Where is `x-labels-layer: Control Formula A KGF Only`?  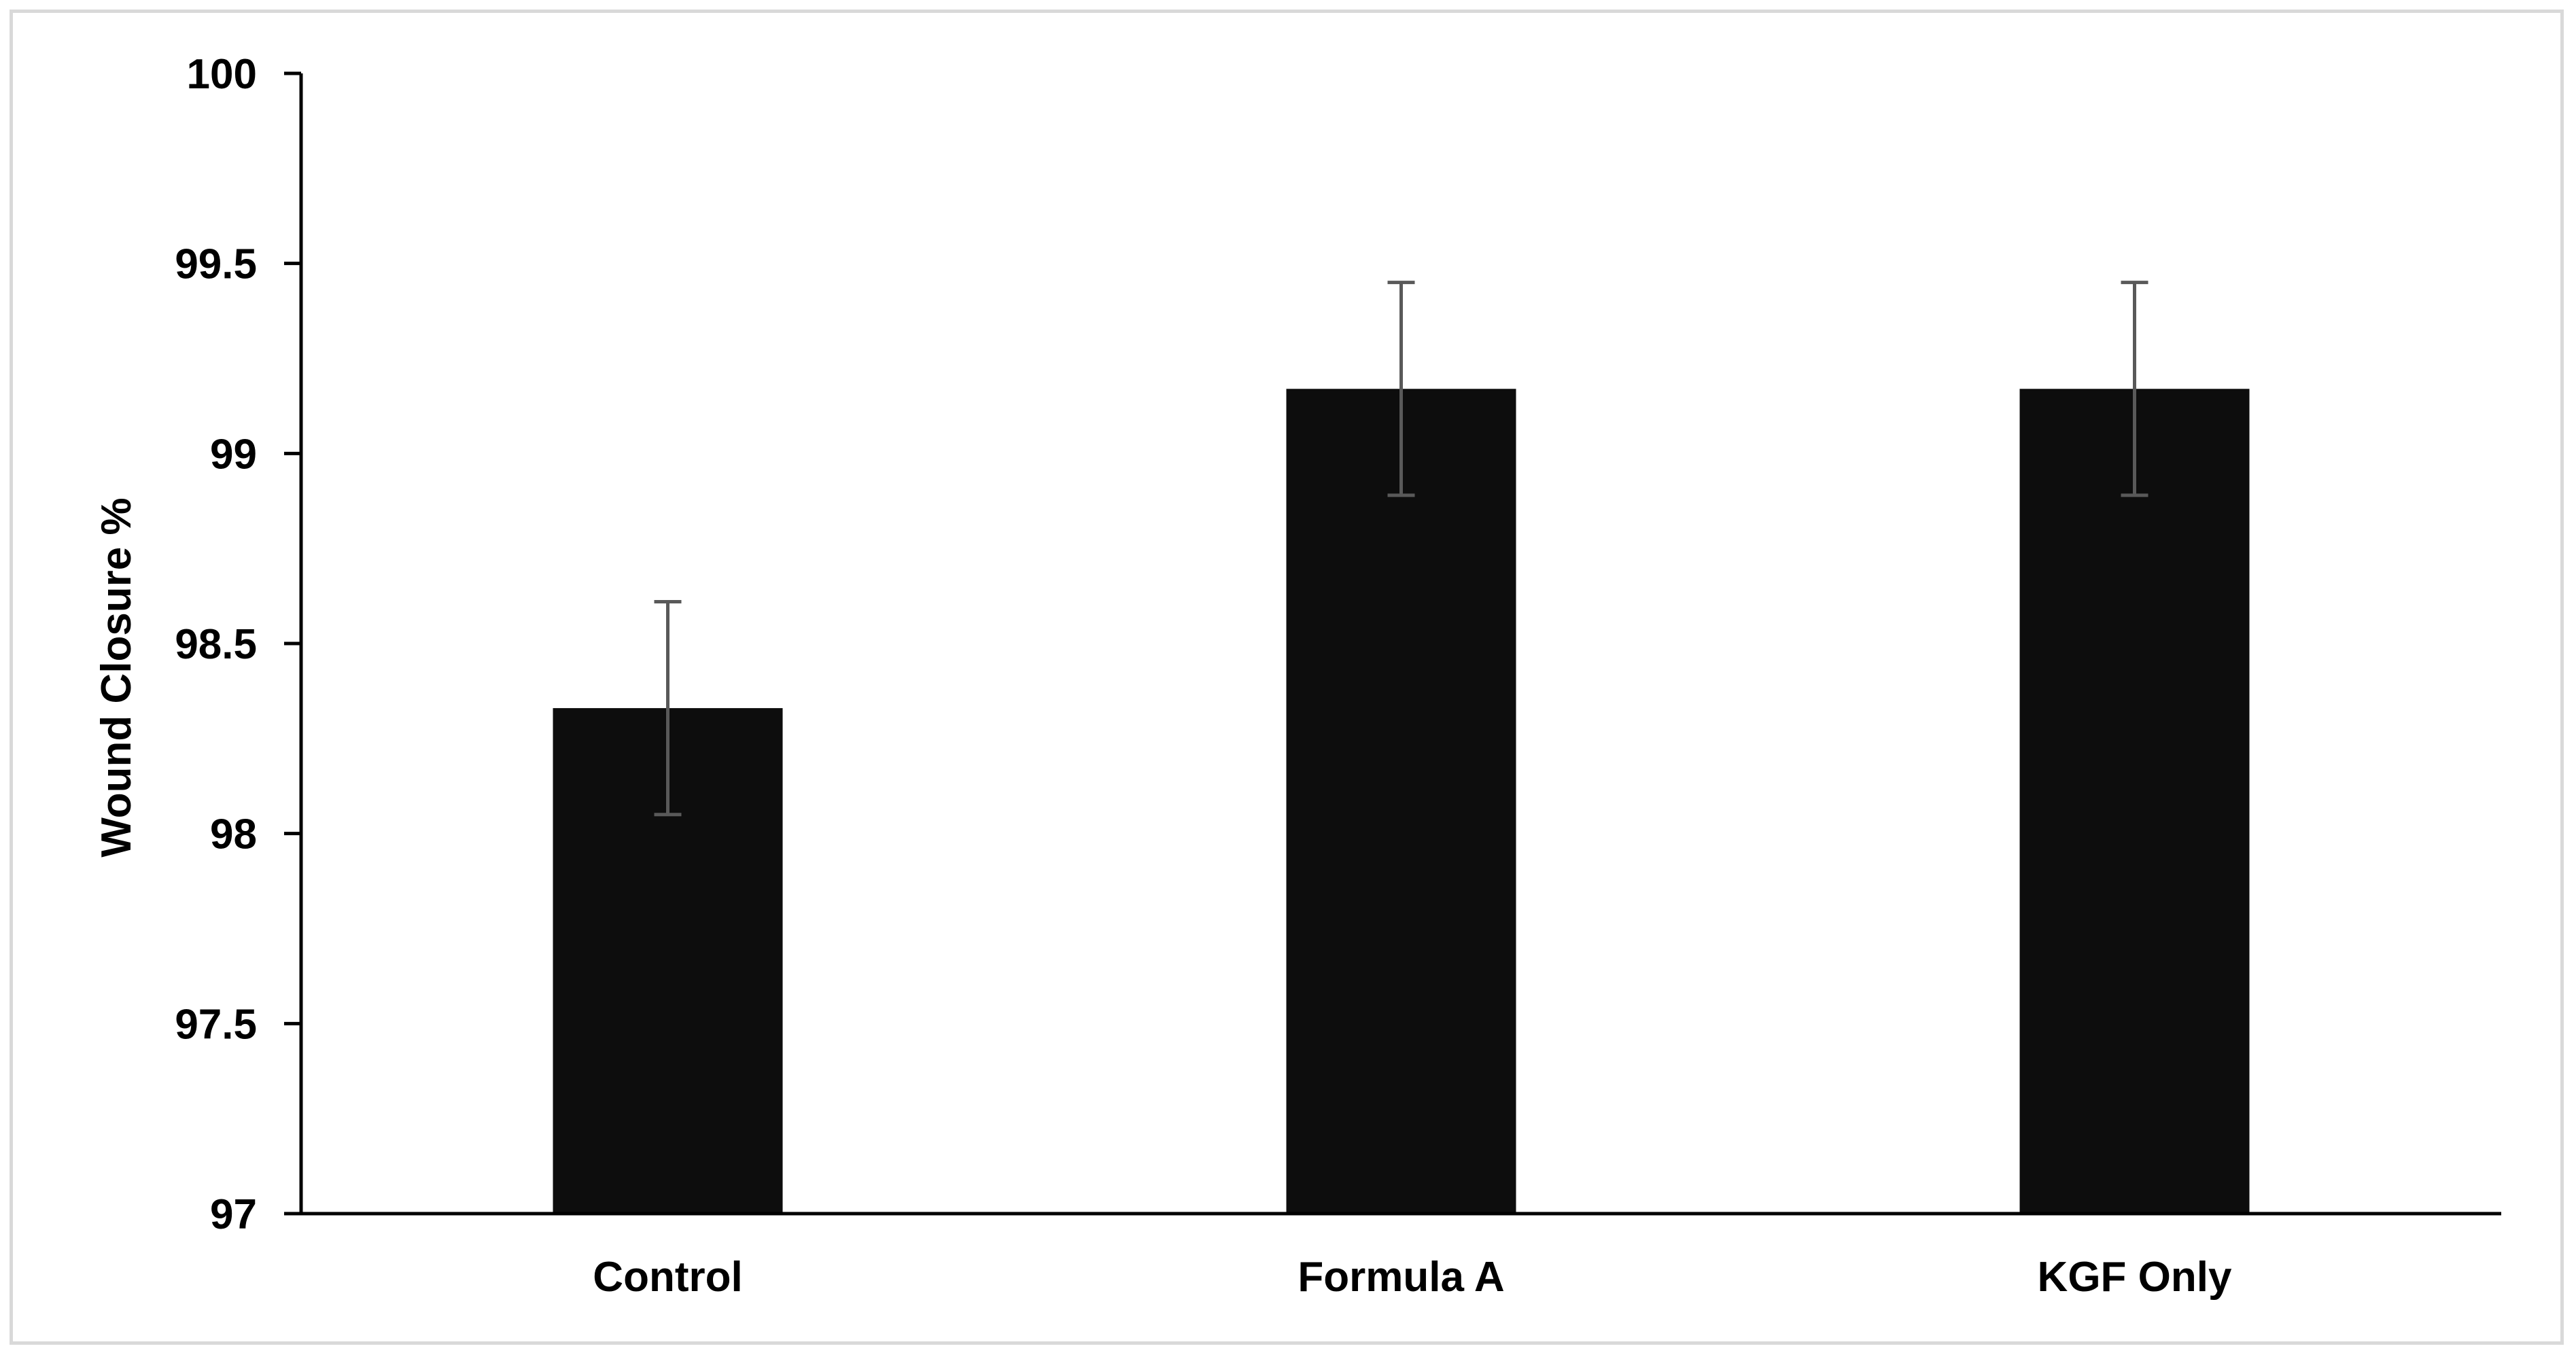
x-labels-layer: Control Formula A KGF Only is located at coordinates (1412, 1277).